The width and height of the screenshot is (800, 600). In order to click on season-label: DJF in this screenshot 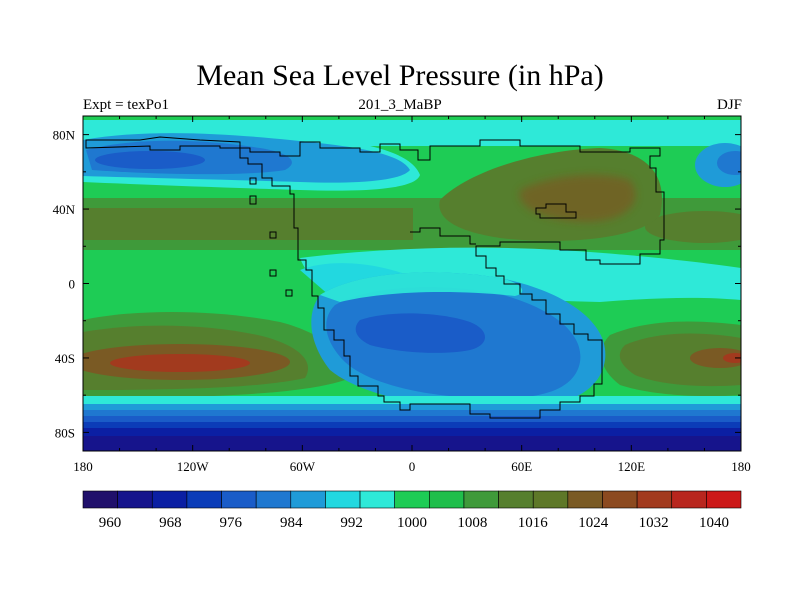, I will do `click(729, 105)`.